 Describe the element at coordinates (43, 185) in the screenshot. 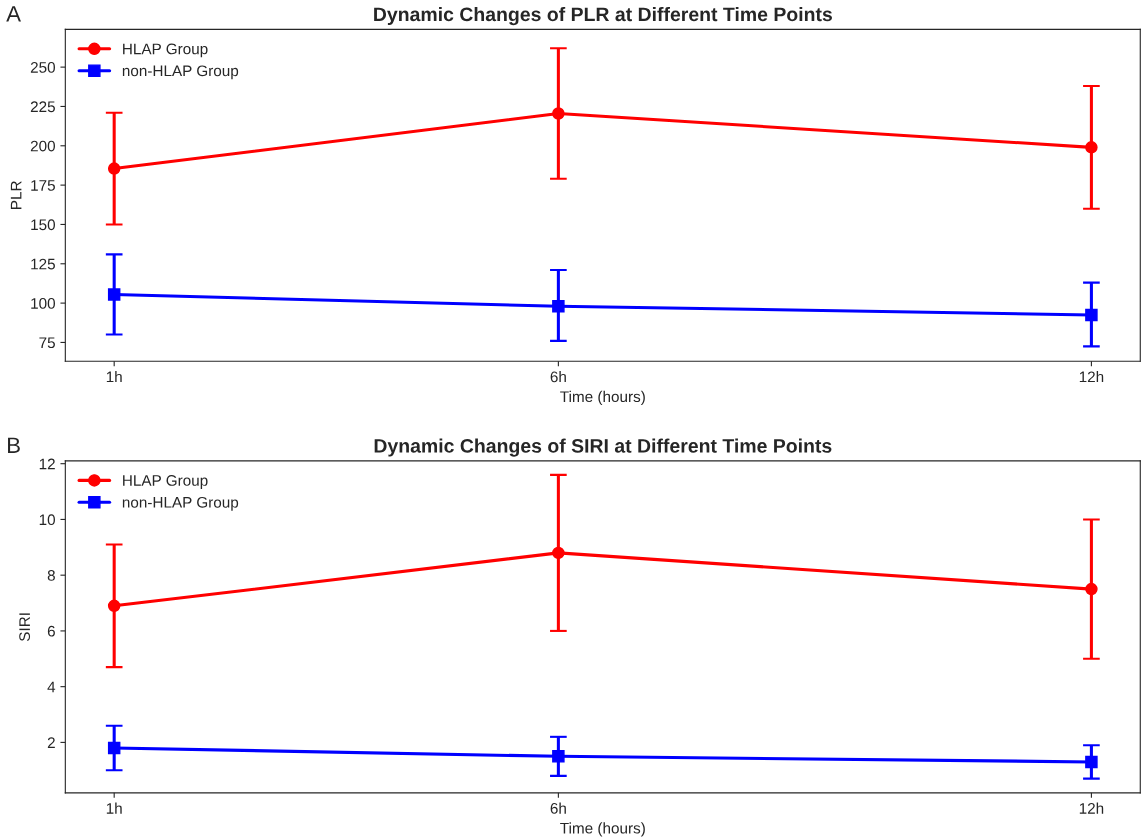

I see `y-tick-label: 175` at that location.